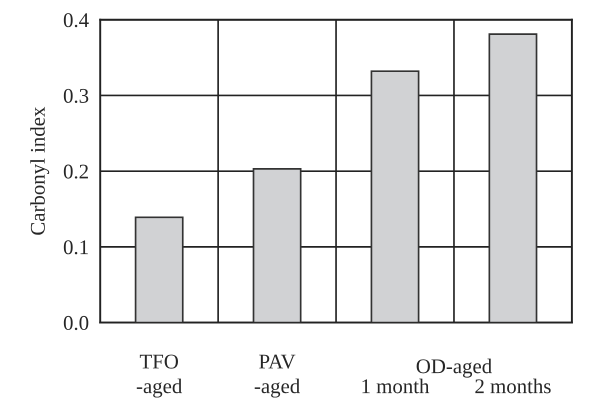 The height and width of the screenshot is (420, 611). Describe the element at coordinates (76, 247) in the screenshot. I see `y-tick-label: 0.1` at that location.